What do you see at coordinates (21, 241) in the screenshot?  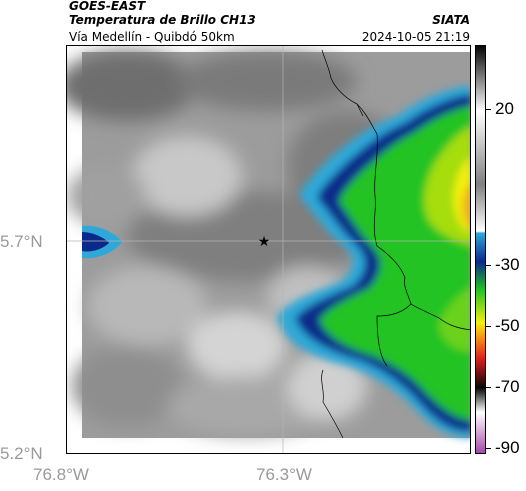 I see `lat-label-5.7: 5.7°N` at bounding box center [21, 241].